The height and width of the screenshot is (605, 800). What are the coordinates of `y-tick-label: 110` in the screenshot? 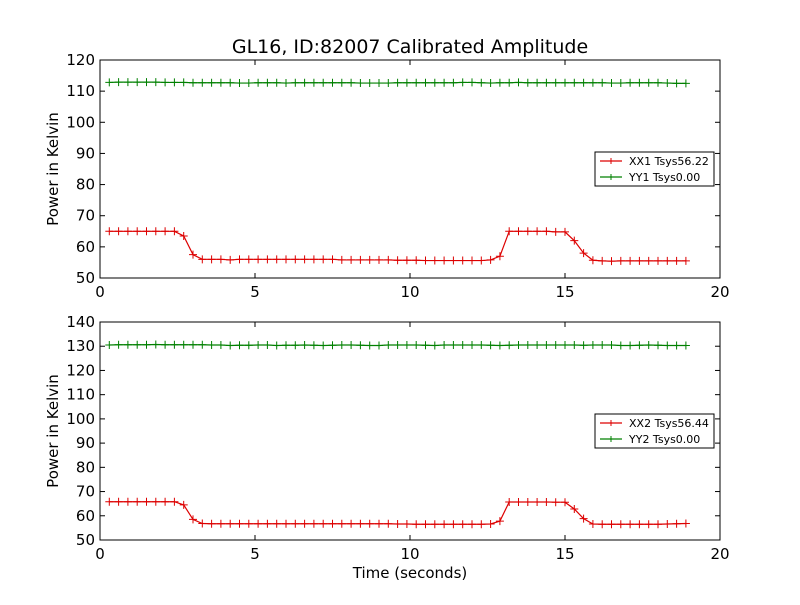 It's located at (80, 91).